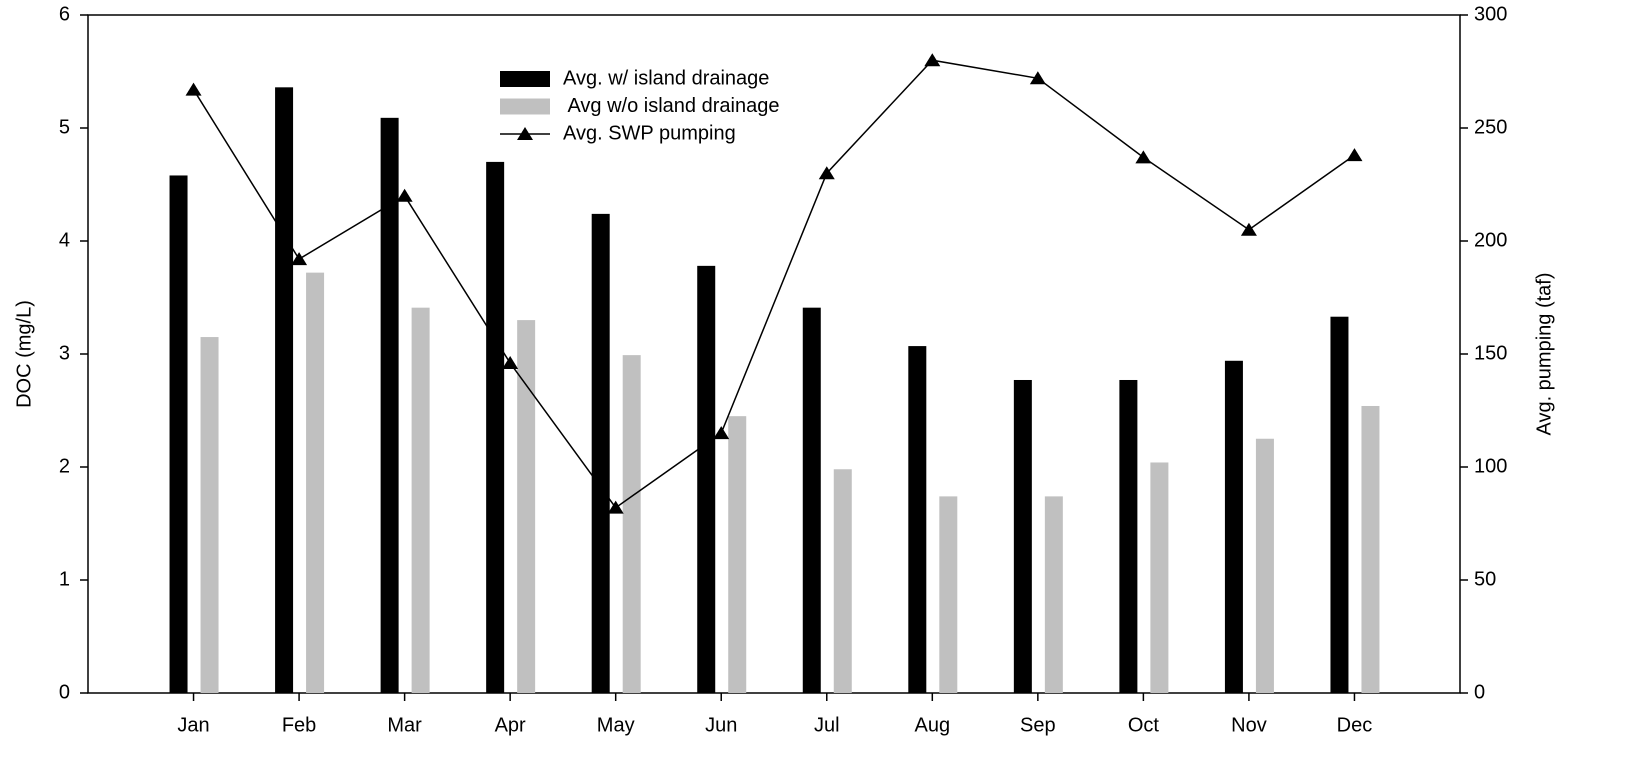  I want to click on legend-label: Avg. SWP pumping, so click(649, 133).